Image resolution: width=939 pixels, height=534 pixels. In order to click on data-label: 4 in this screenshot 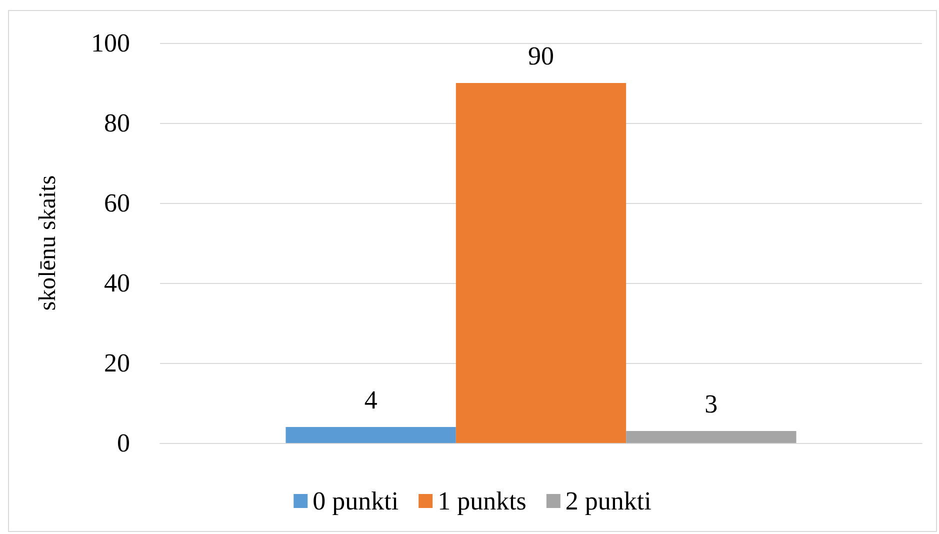, I will do `click(371, 400)`.